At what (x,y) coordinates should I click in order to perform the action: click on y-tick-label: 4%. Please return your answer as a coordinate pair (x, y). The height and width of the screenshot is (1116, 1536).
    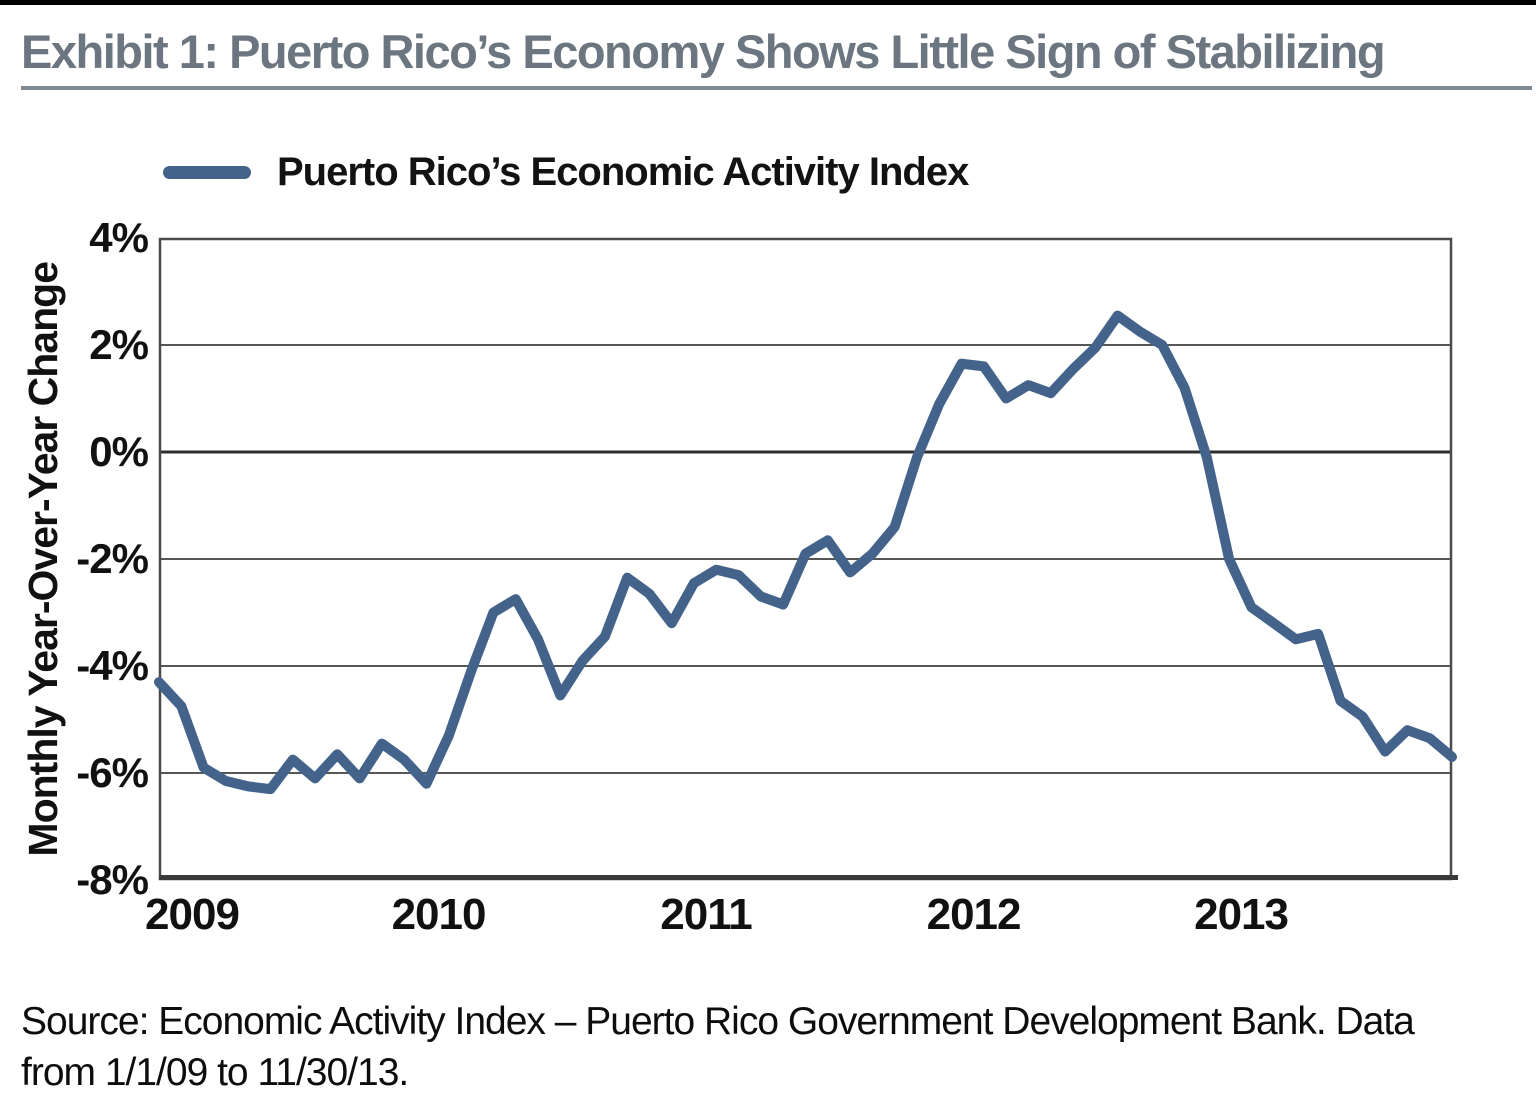
    Looking at the image, I should click on (119, 237).